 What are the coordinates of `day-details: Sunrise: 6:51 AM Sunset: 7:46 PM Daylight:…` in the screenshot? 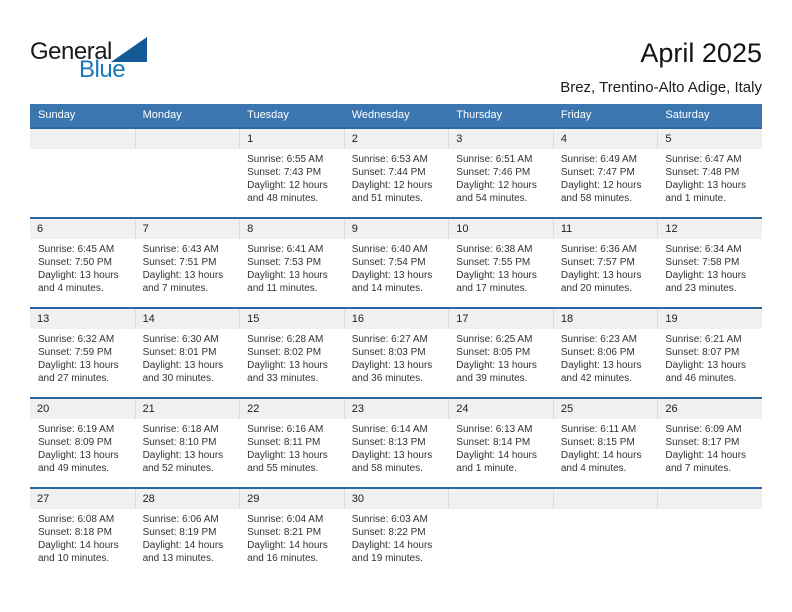 It's located at (500, 177).